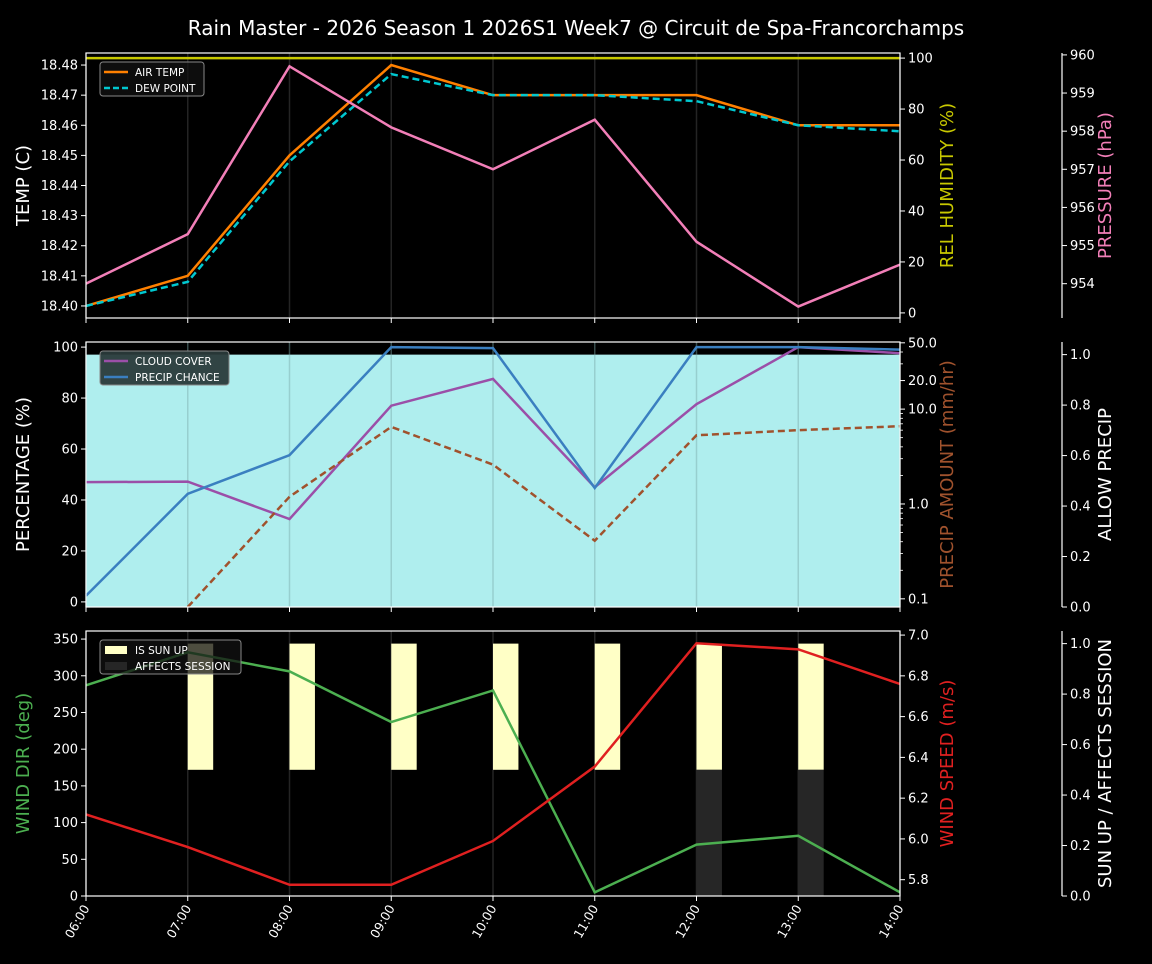 Image resolution: width=1152 pixels, height=964 pixels. Describe the element at coordinates (65, 713) in the screenshot. I see `y-tick-label: 250` at that location.